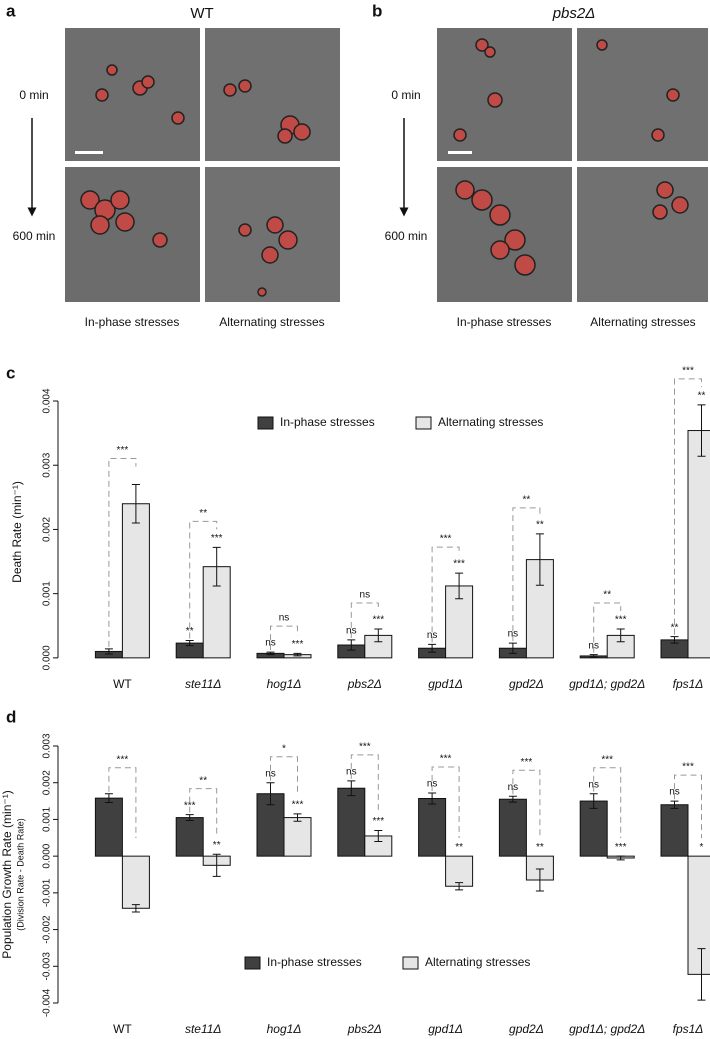  I want to click on y-tick-label: -0.004, so click(47, 1002).